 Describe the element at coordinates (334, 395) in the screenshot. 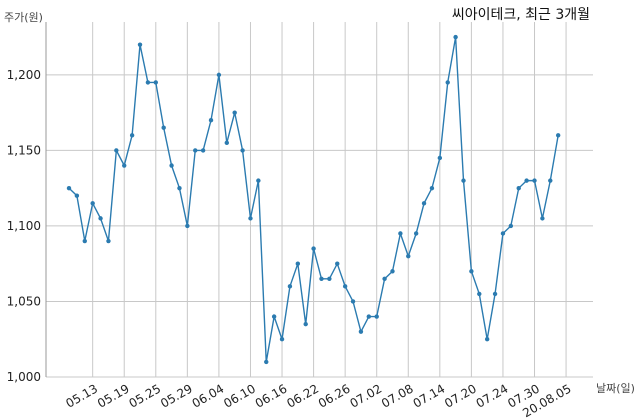

I see `x-tick-label: 06.26` at that location.